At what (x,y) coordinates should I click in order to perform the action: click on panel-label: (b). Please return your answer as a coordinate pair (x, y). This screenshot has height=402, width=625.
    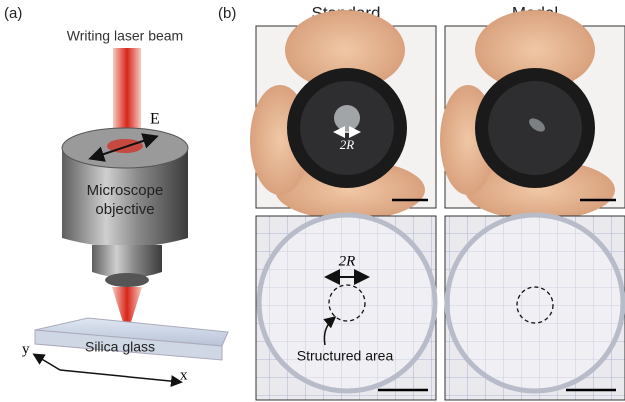
    Looking at the image, I should click on (227, 13).